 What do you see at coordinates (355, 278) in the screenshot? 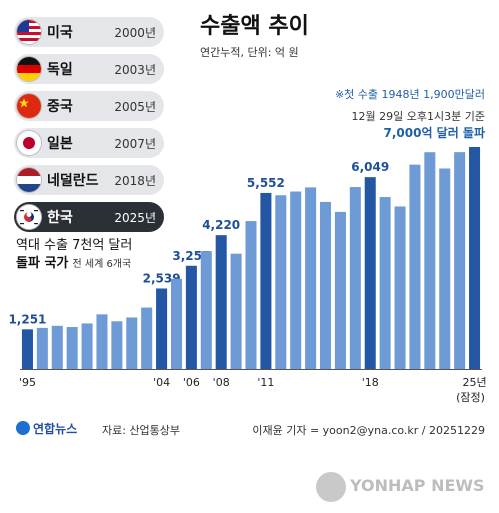
I see `bar-2017` at bounding box center [355, 278].